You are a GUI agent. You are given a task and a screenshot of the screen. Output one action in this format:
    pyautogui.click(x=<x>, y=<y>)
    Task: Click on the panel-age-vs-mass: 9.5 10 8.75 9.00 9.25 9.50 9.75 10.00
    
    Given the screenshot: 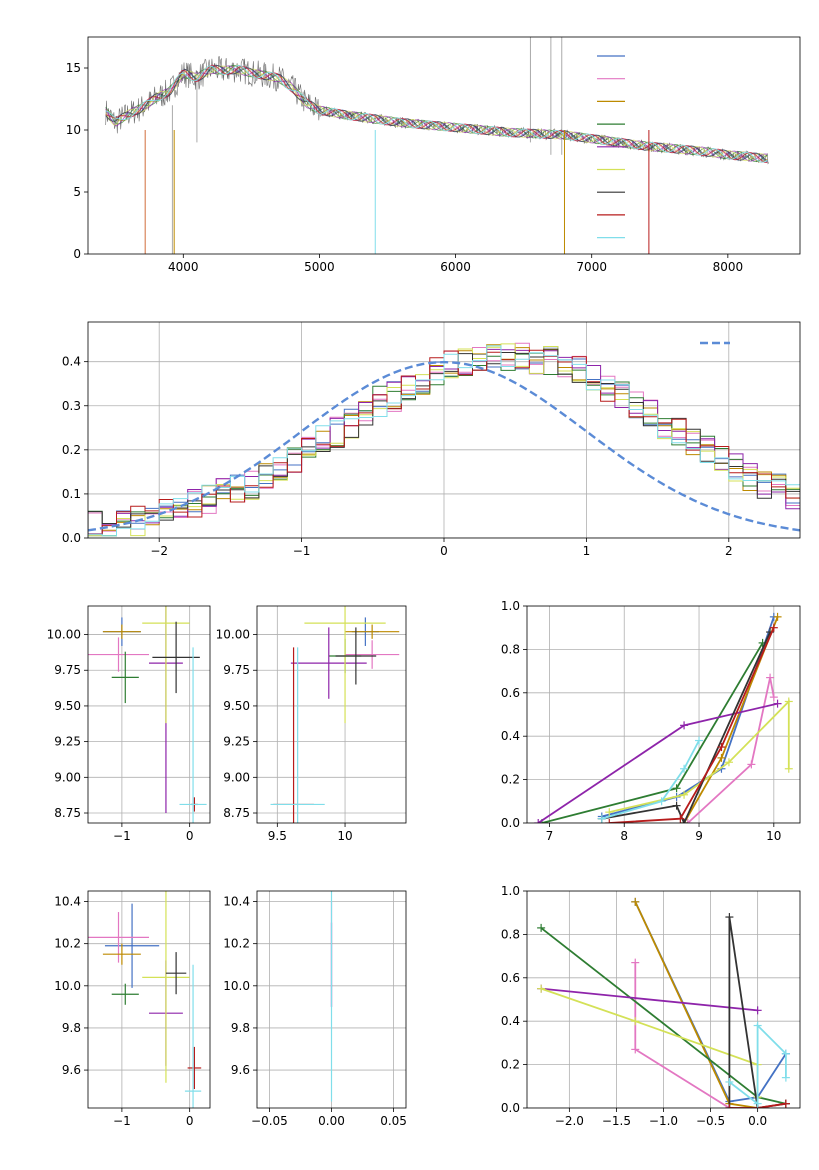 What is the action you would take?
    pyautogui.click(x=311, y=724)
    